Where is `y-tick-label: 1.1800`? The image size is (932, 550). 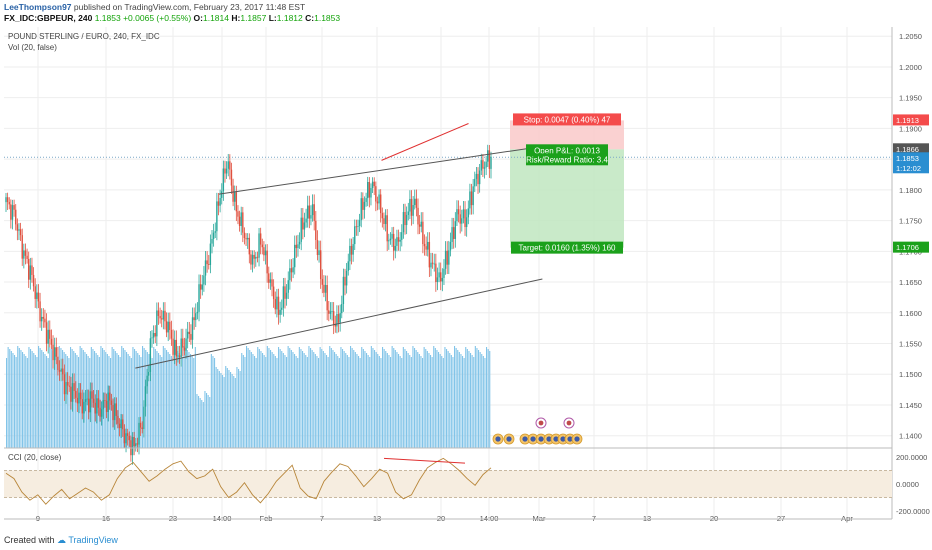 y-tick-label: 1.1800 is located at coordinates (910, 190).